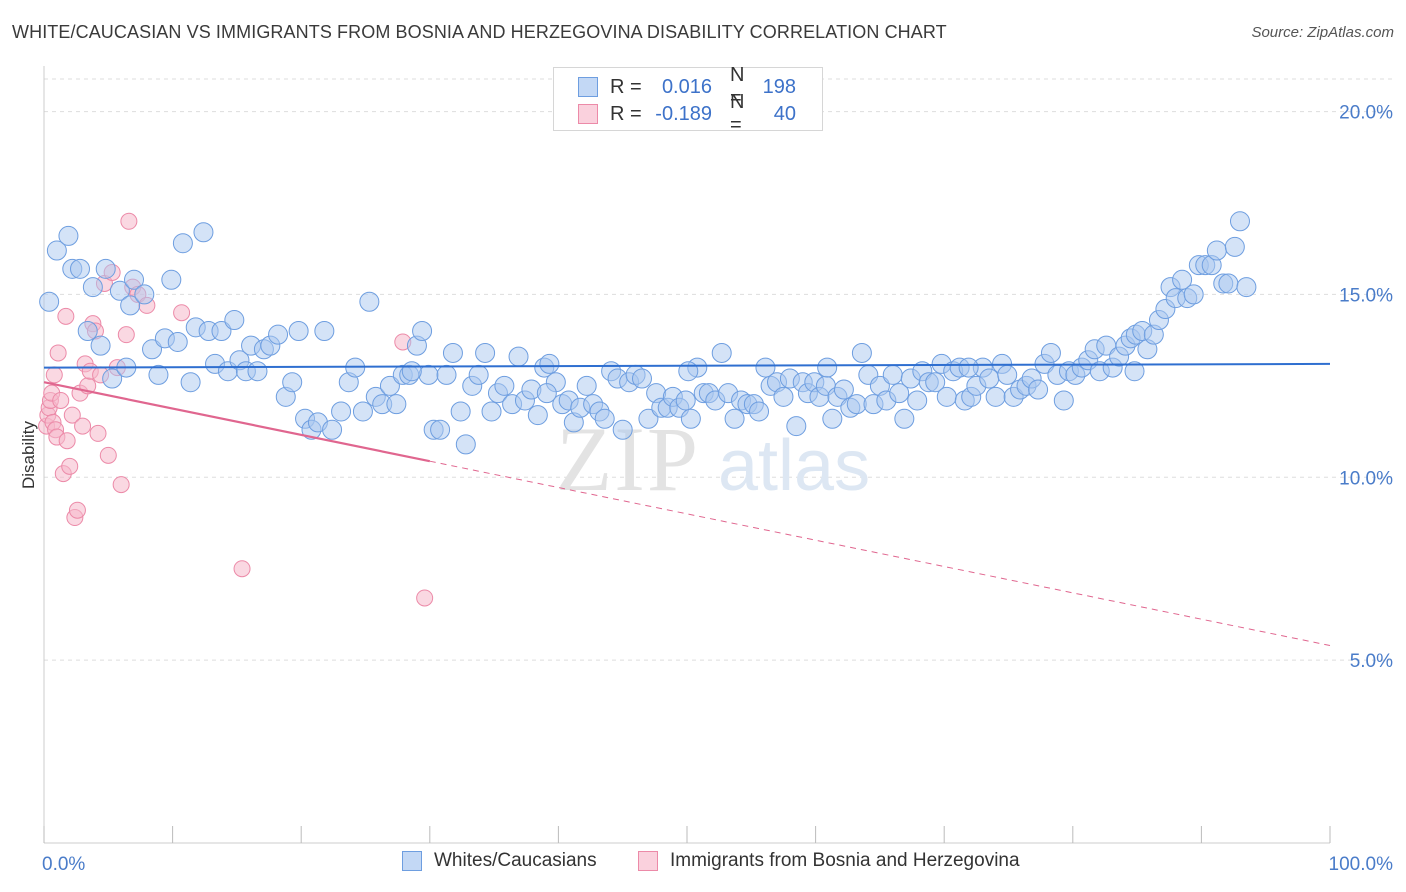  What do you see at coordinates (686, 86) in the screenshot?
I see `legend-r-value: 0.016` at bounding box center [686, 86].